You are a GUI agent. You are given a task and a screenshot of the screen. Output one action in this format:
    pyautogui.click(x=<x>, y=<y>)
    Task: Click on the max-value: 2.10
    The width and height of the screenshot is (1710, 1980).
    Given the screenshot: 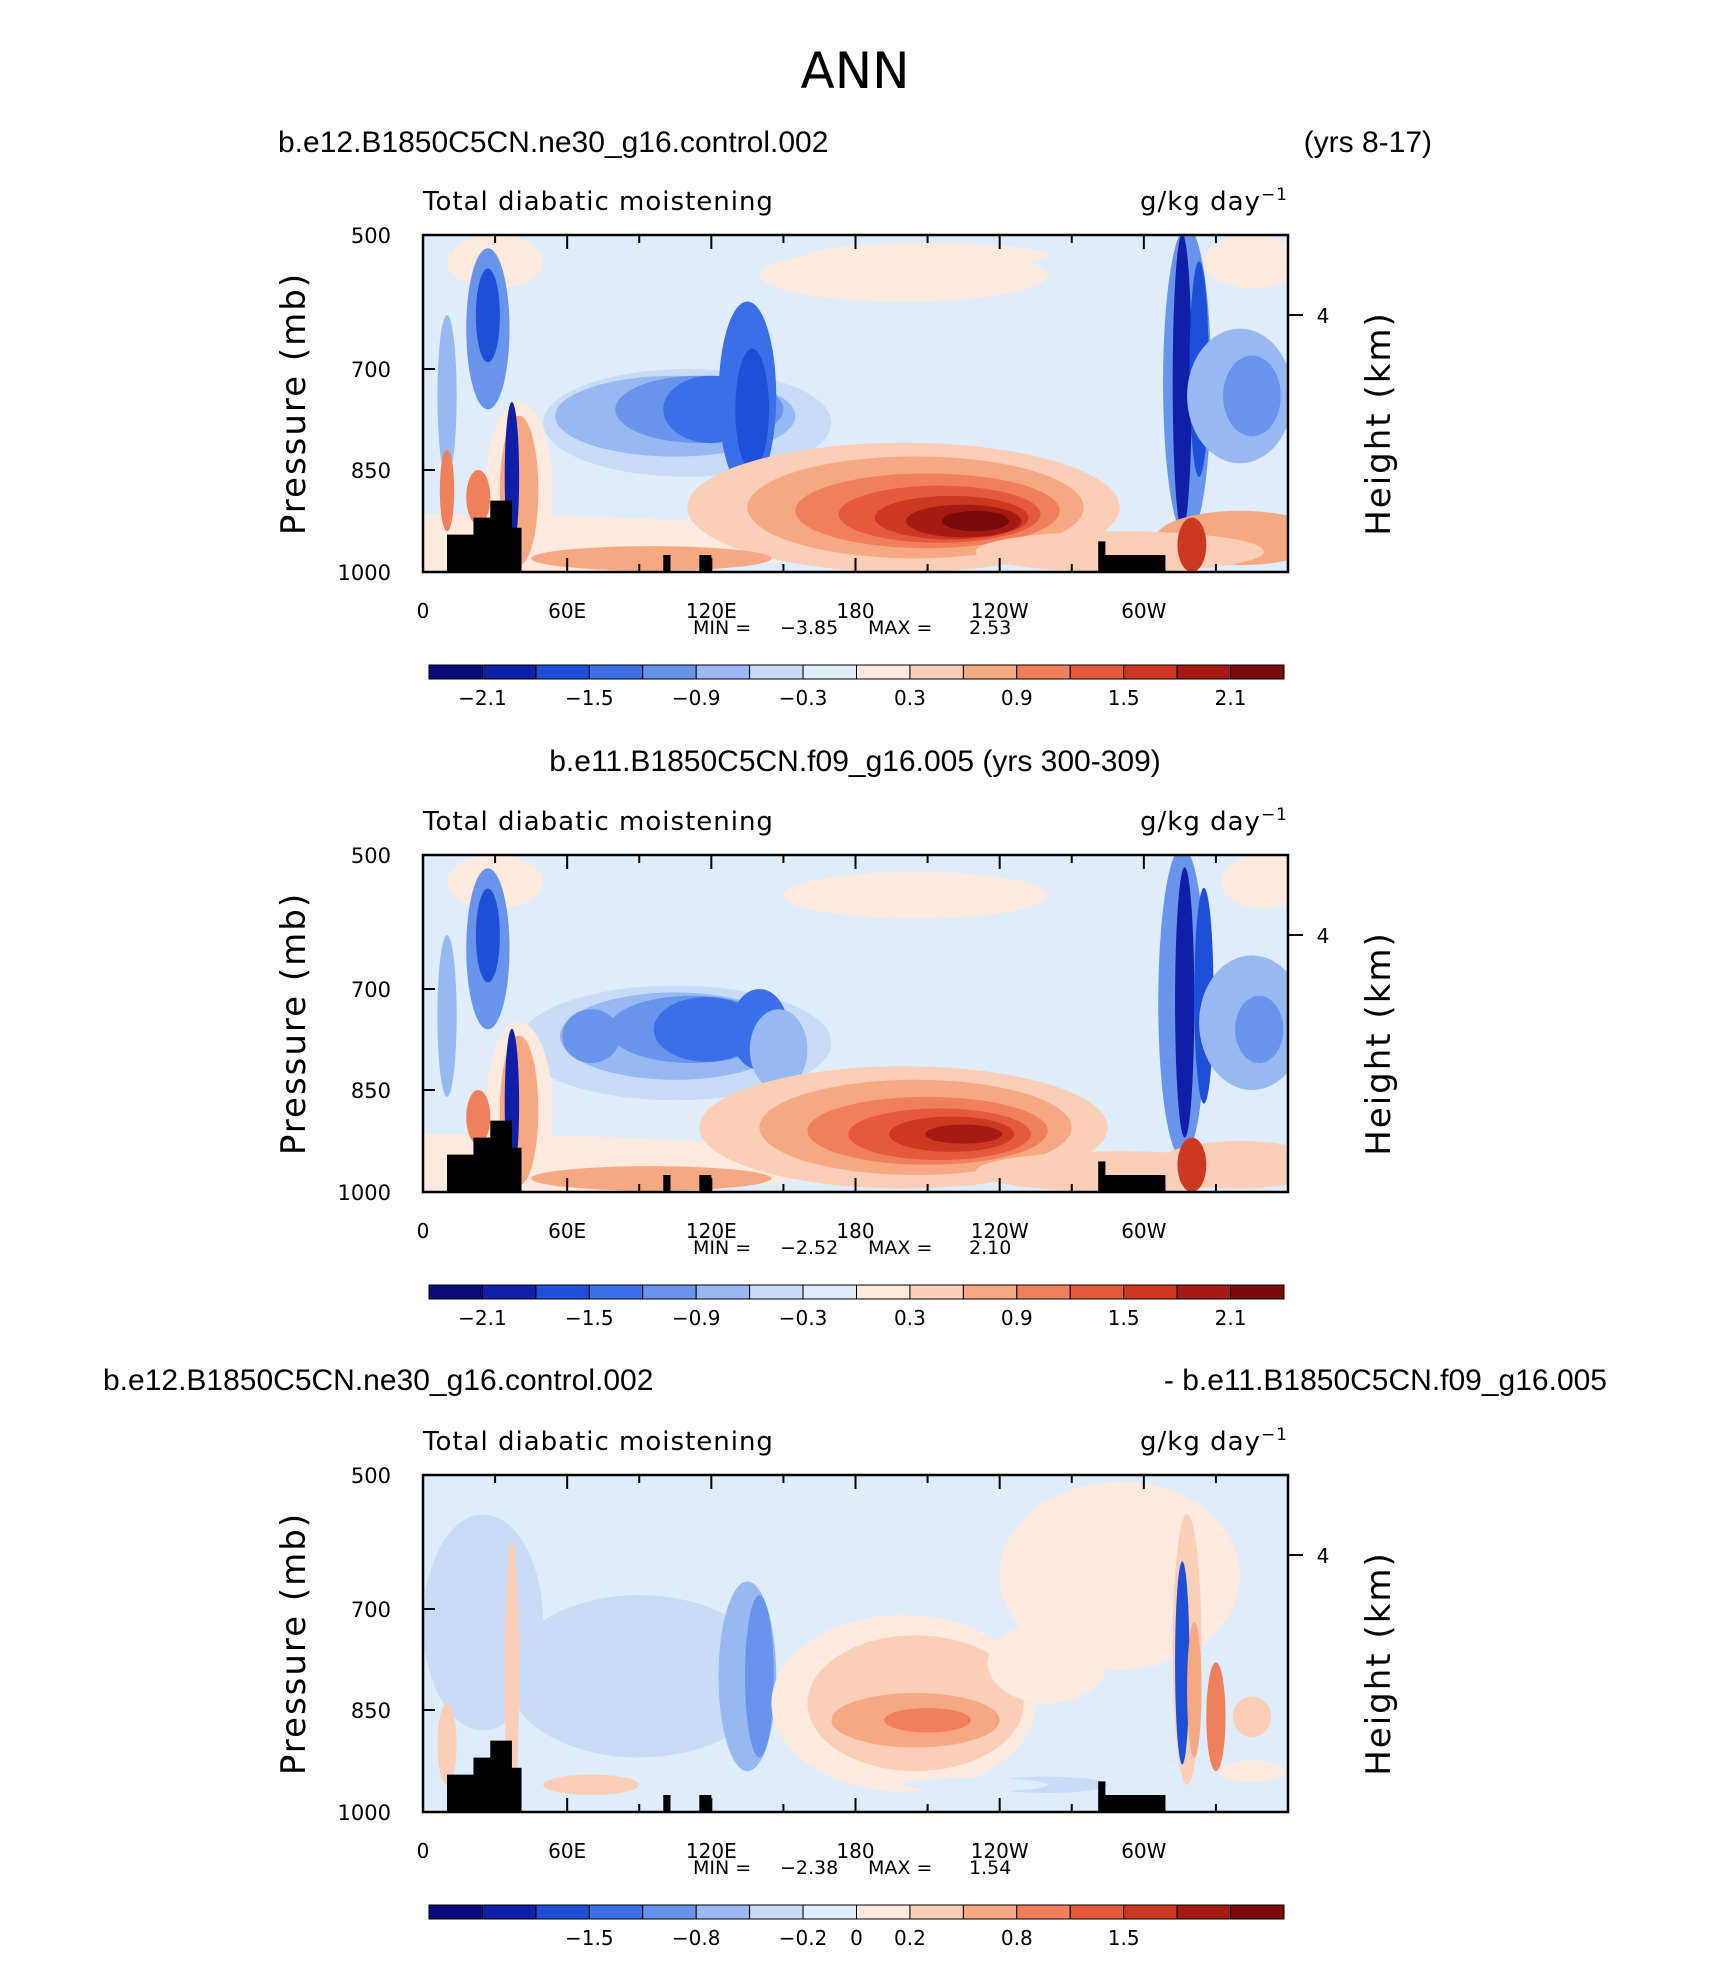 What is the action you would take?
    pyautogui.click(x=990, y=1248)
    